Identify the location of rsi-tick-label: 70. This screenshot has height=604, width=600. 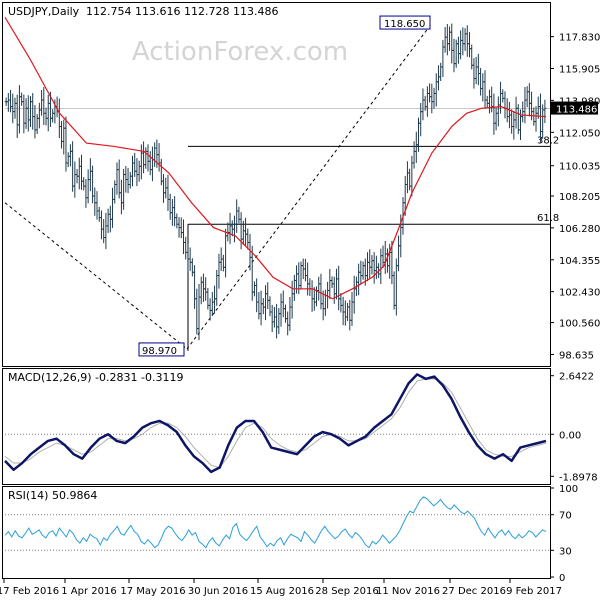
(565, 516).